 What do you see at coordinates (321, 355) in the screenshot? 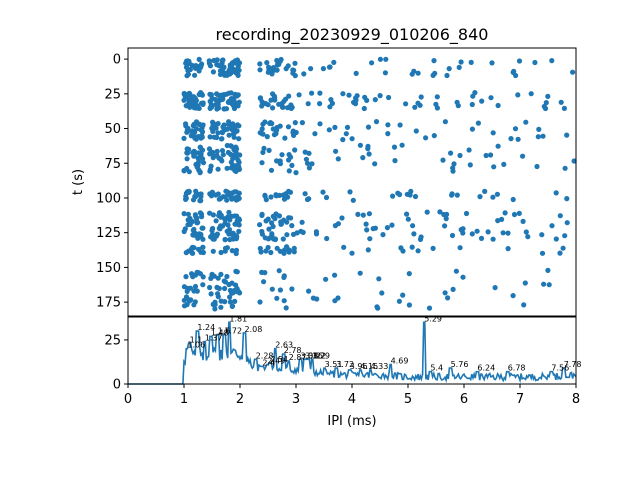
I see `peak-label: 3.29` at bounding box center [321, 355].